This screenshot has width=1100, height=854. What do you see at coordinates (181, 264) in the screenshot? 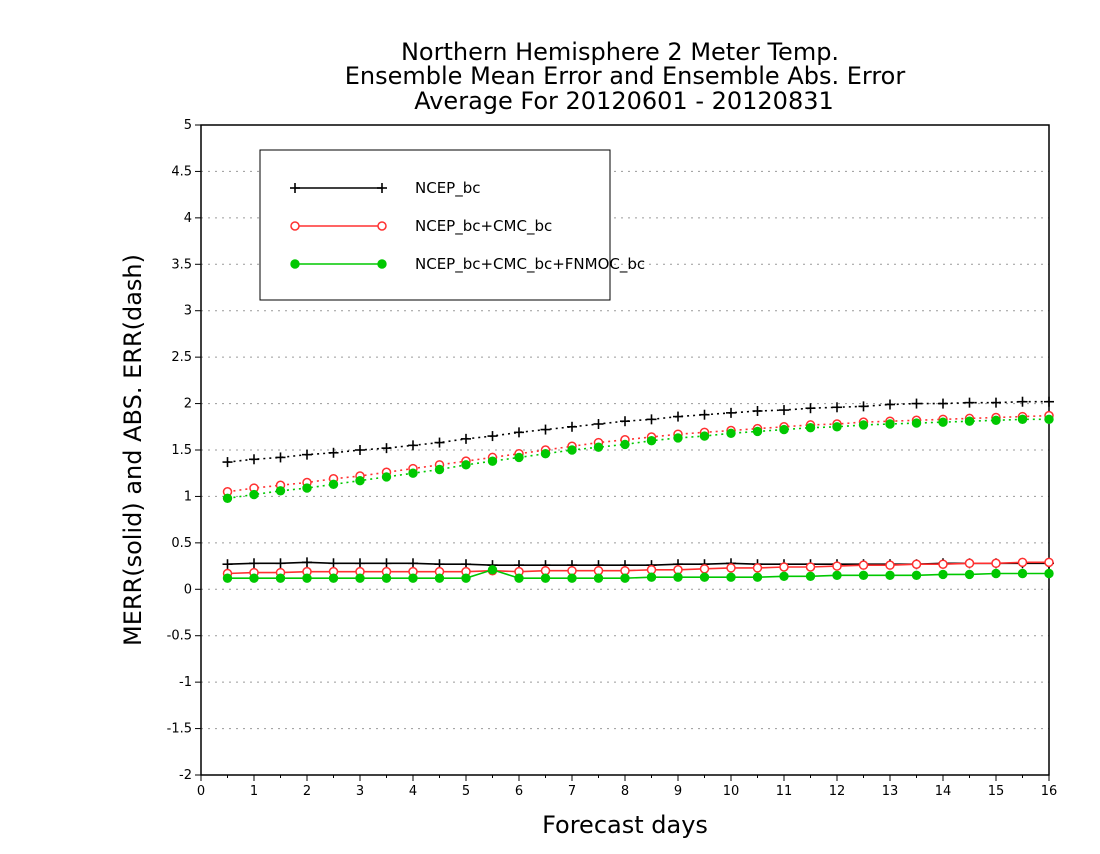
I see `y-tick-label: 3.5` at bounding box center [181, 264].